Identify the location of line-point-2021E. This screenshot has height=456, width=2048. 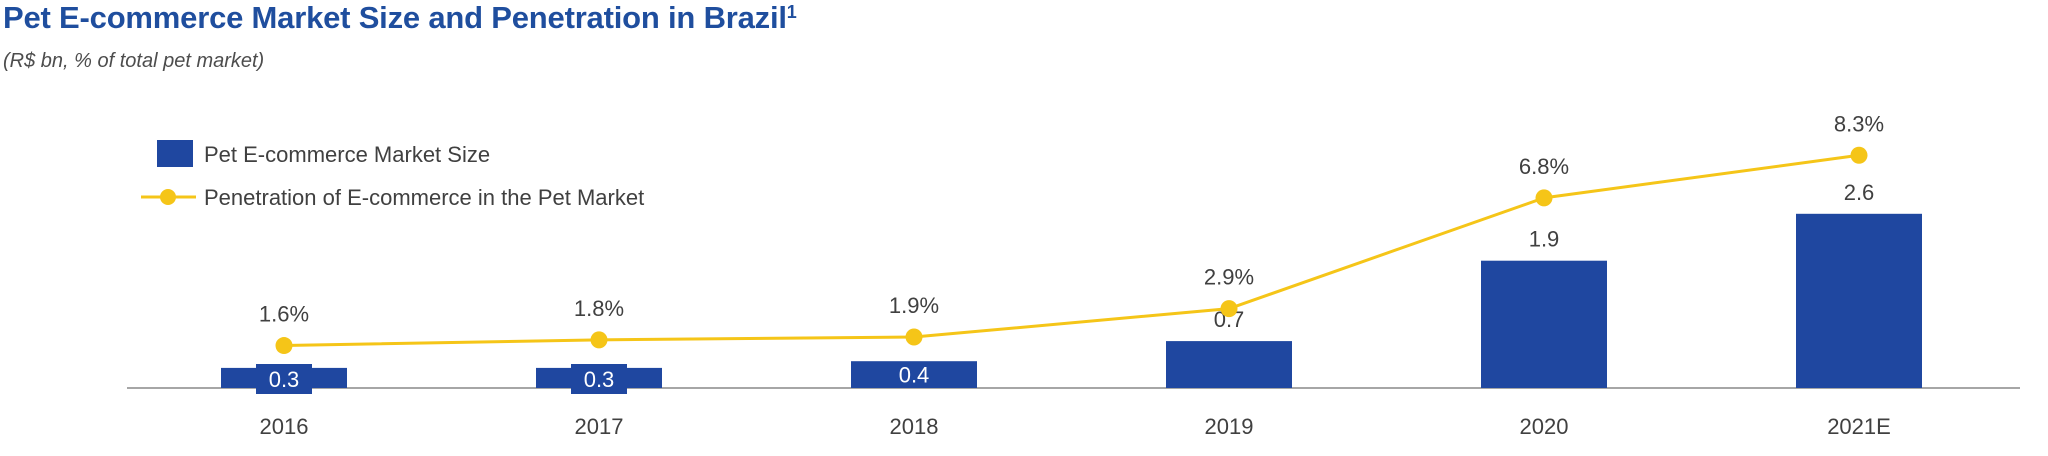
(1859, 155).